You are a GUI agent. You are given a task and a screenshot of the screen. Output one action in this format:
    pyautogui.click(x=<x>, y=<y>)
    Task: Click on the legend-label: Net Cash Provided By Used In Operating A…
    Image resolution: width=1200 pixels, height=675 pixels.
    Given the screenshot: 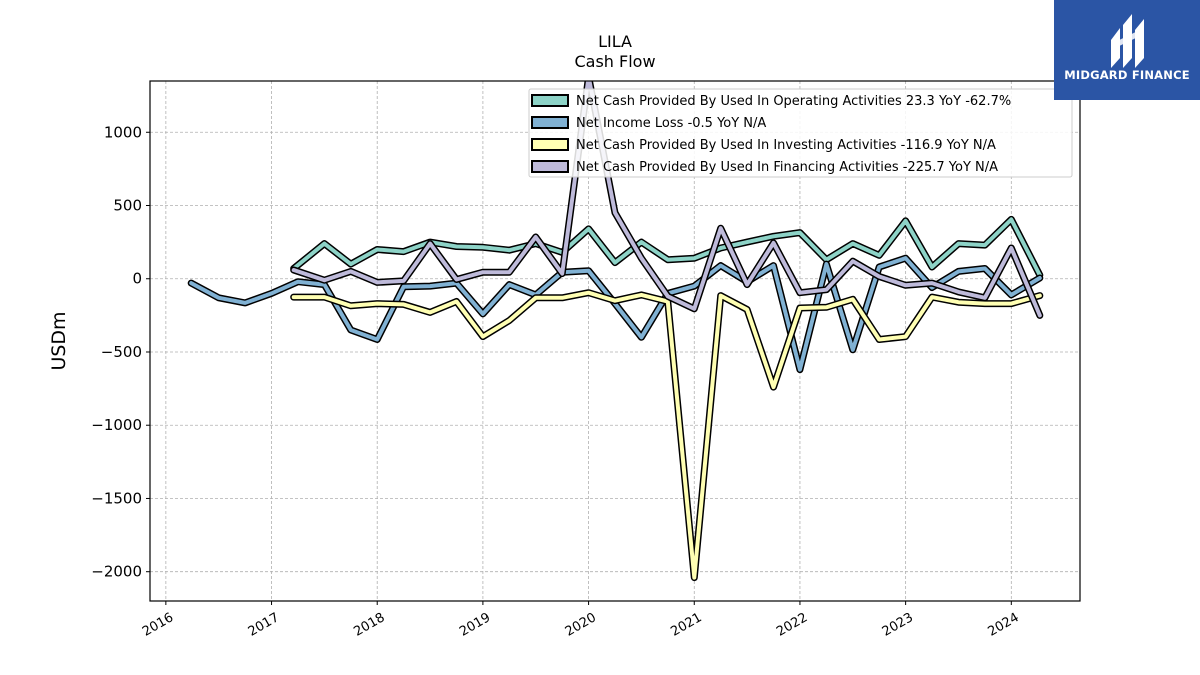 What is the action you would take?
    pyautogui.click(x=793, y=101)
    